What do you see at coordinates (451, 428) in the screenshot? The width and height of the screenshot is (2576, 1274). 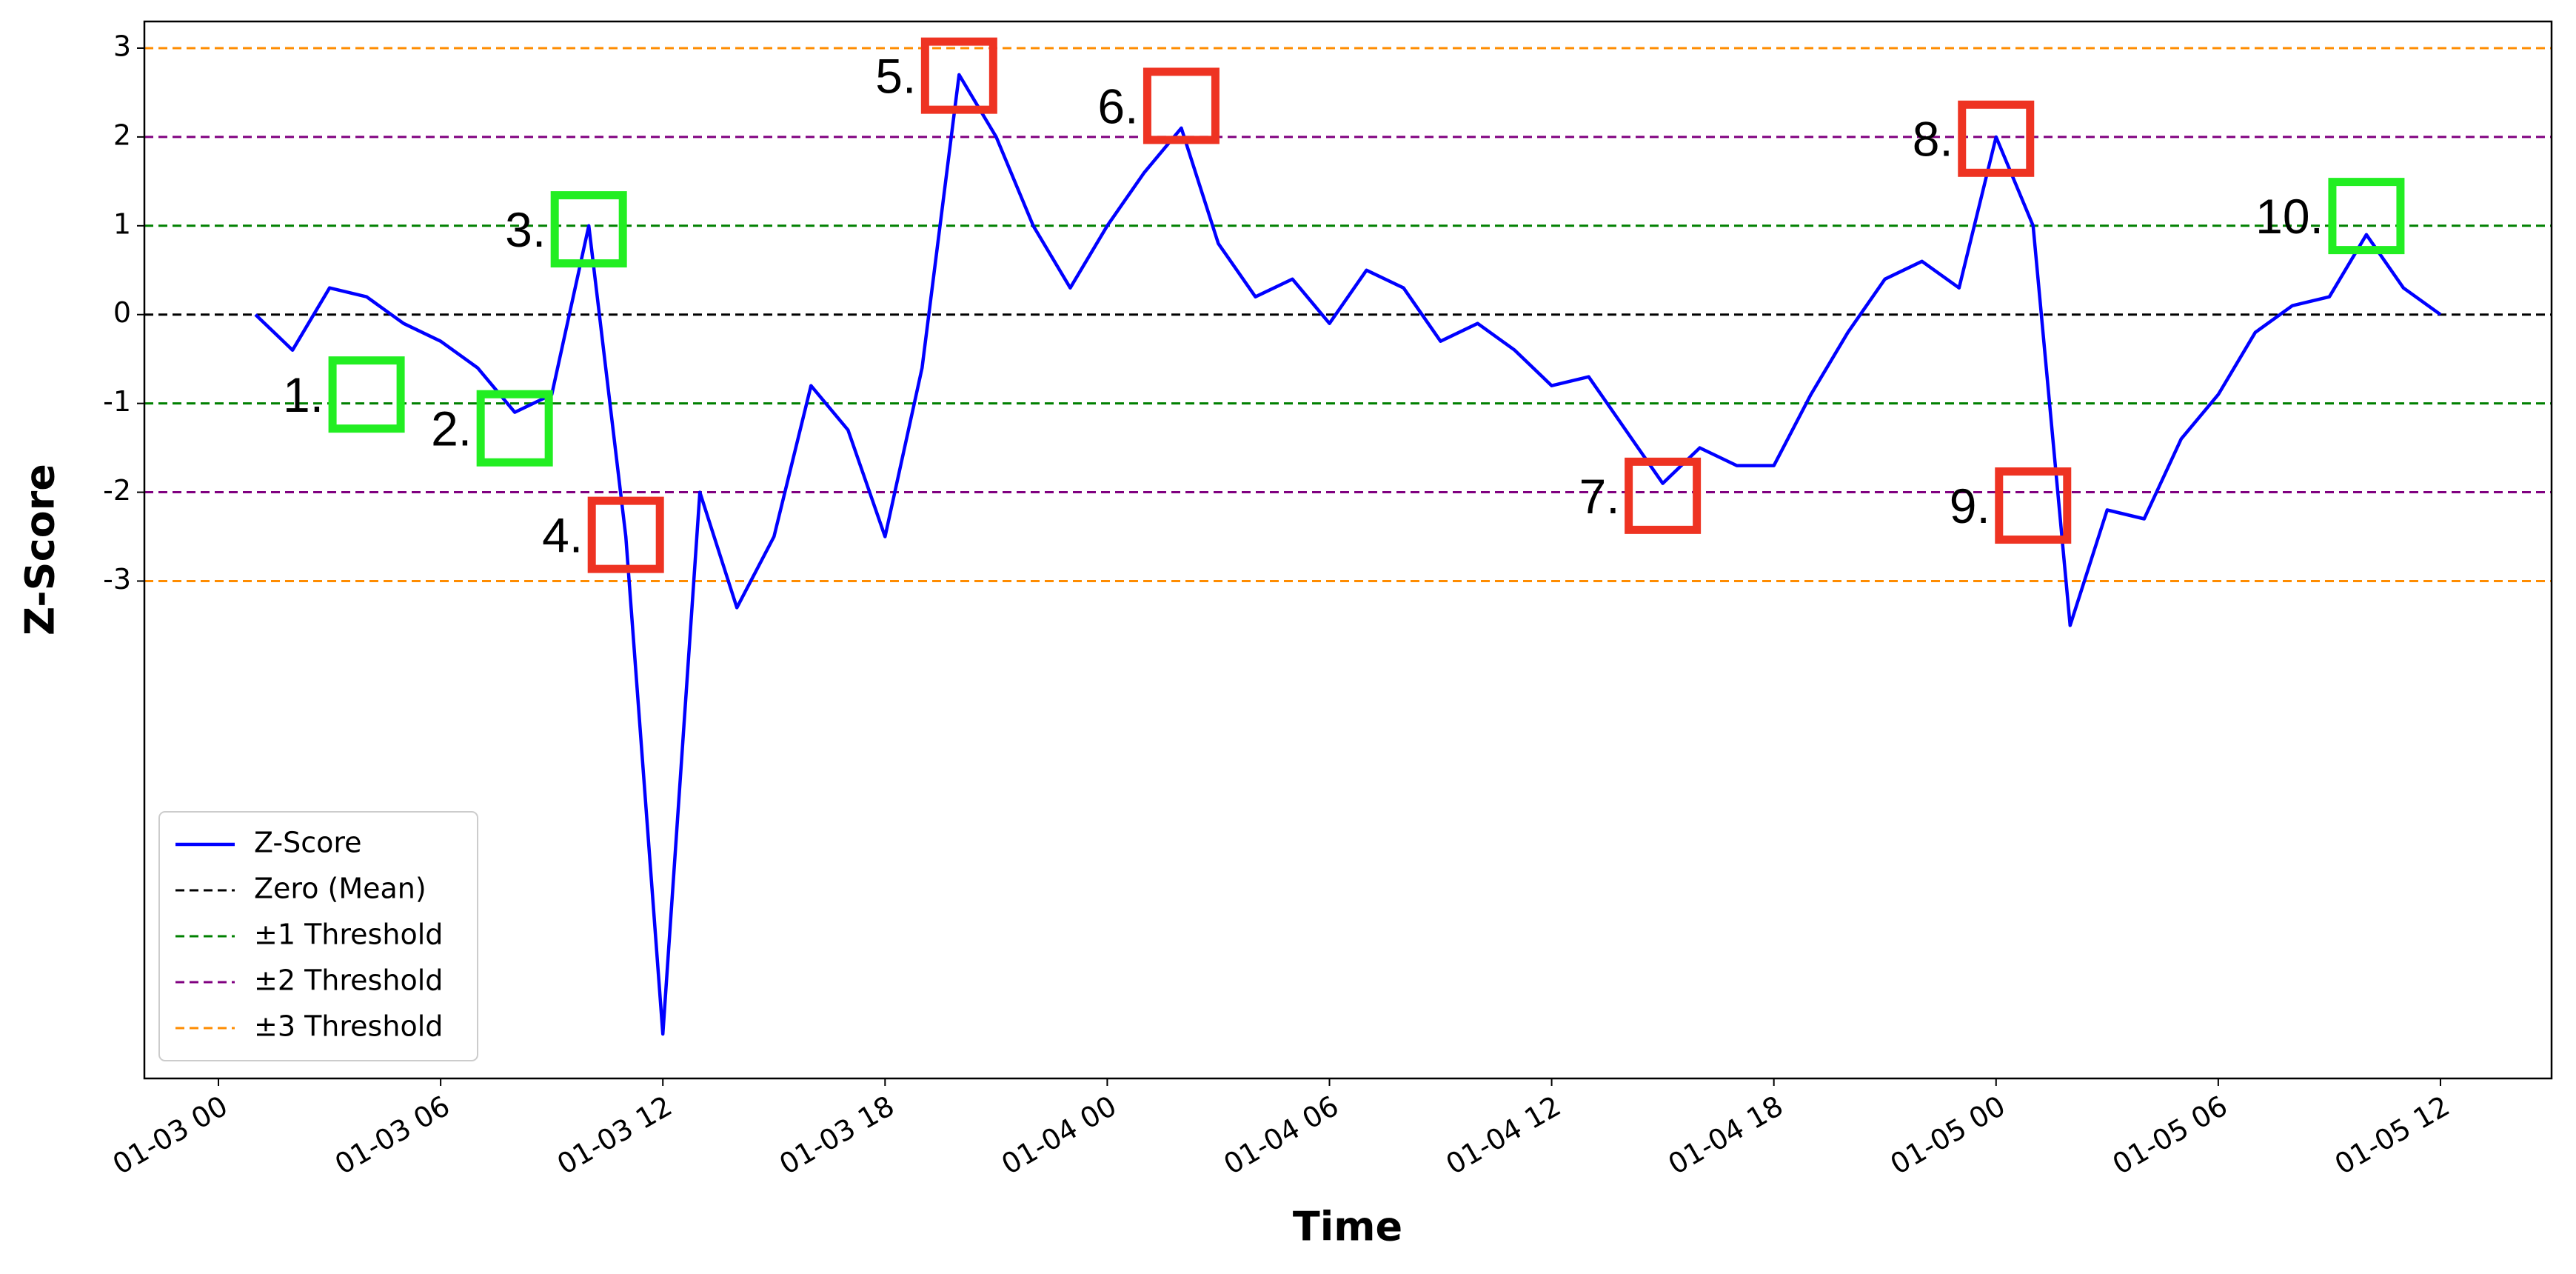 I see `annotation-label: 2.` at bounding box center [451, 428].